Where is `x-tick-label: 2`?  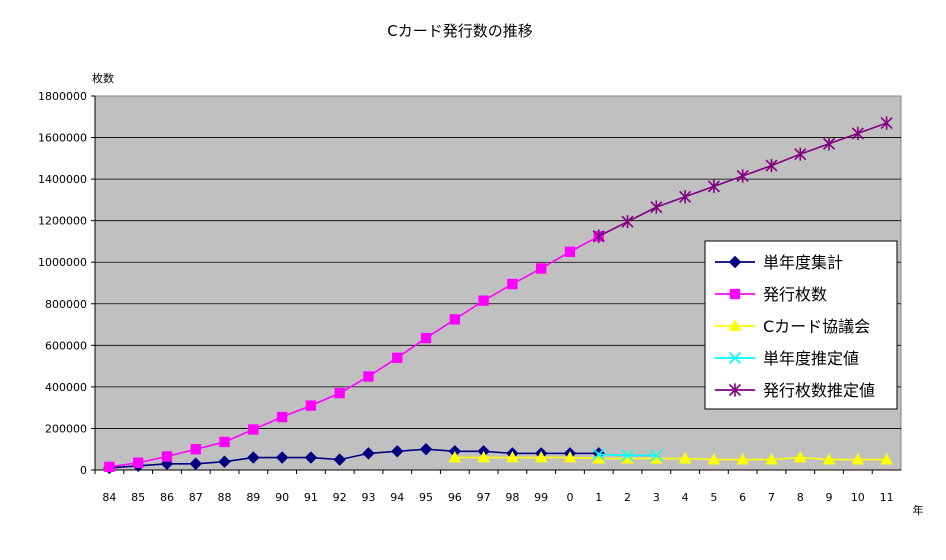 x-tick-label: 2 is located at coordinates (627, 497).